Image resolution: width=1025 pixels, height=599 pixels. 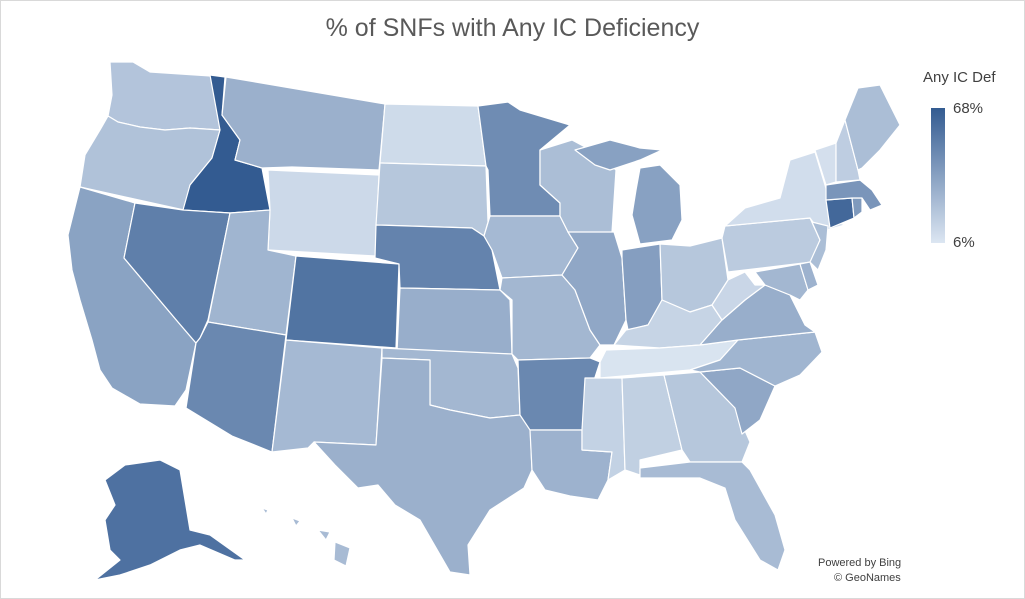 I want to click on state-HI: HI: 25%, so click(x=306, y=537).